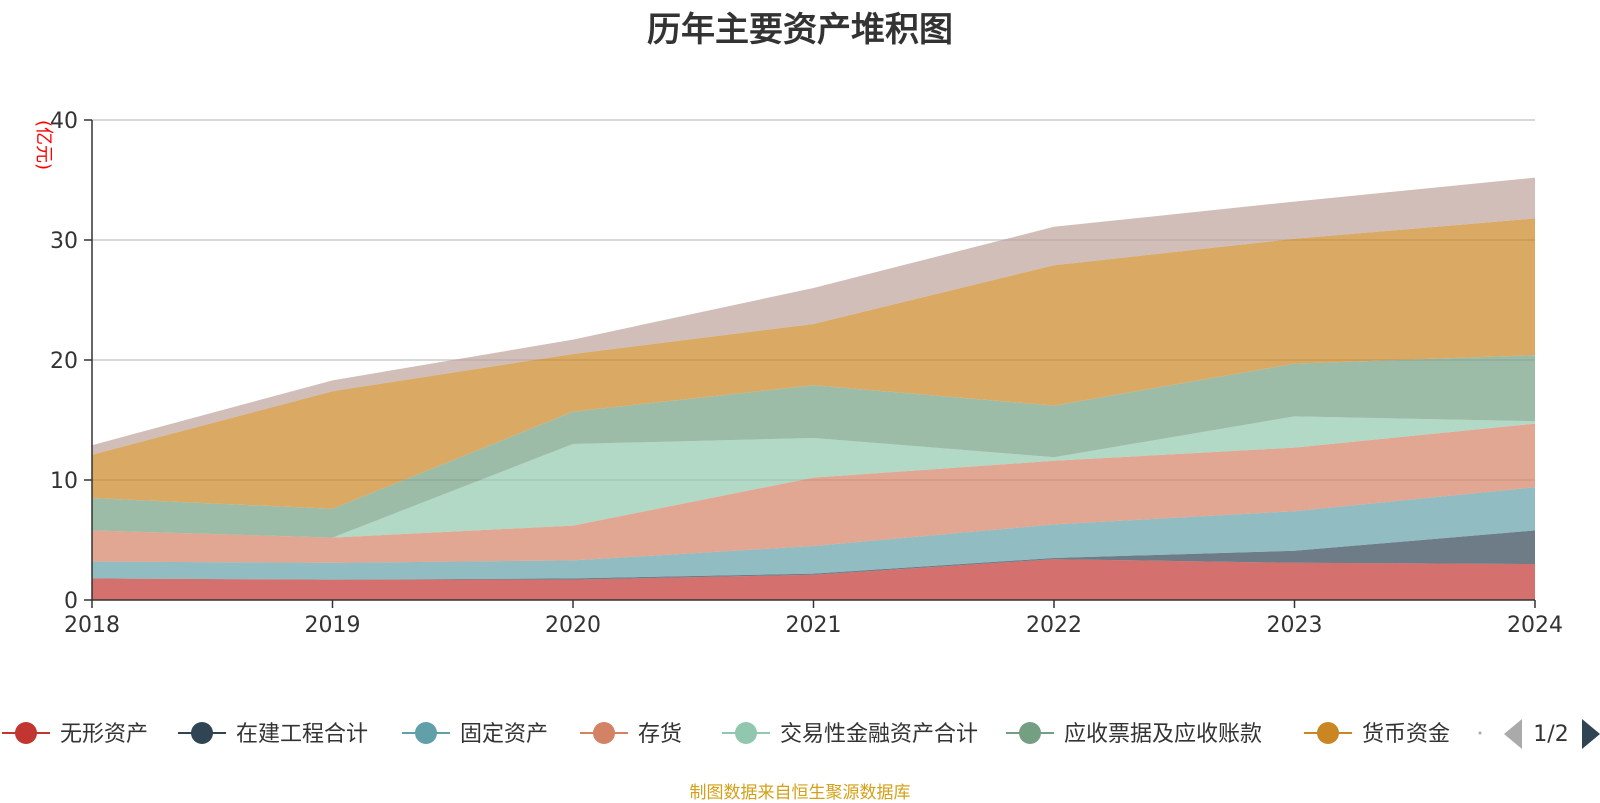  What do you see at coordinates (64, 121) in the screenshot?
I see `y-tick-label: 40` at bounding box center [64, 121].